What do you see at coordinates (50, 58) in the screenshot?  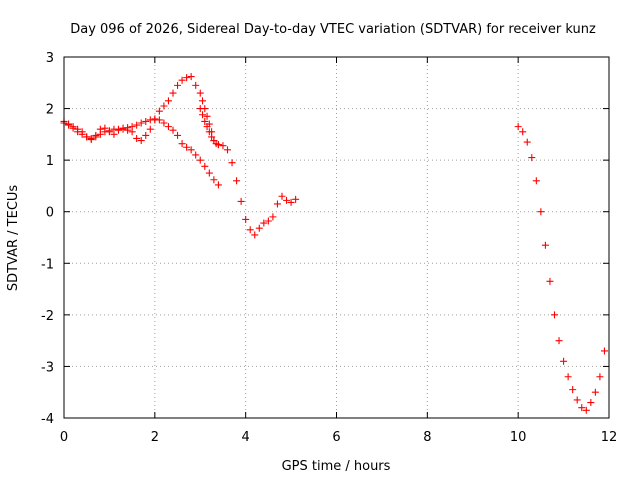 I see `y-tick-label: 3` at bounding box center [50, 58].